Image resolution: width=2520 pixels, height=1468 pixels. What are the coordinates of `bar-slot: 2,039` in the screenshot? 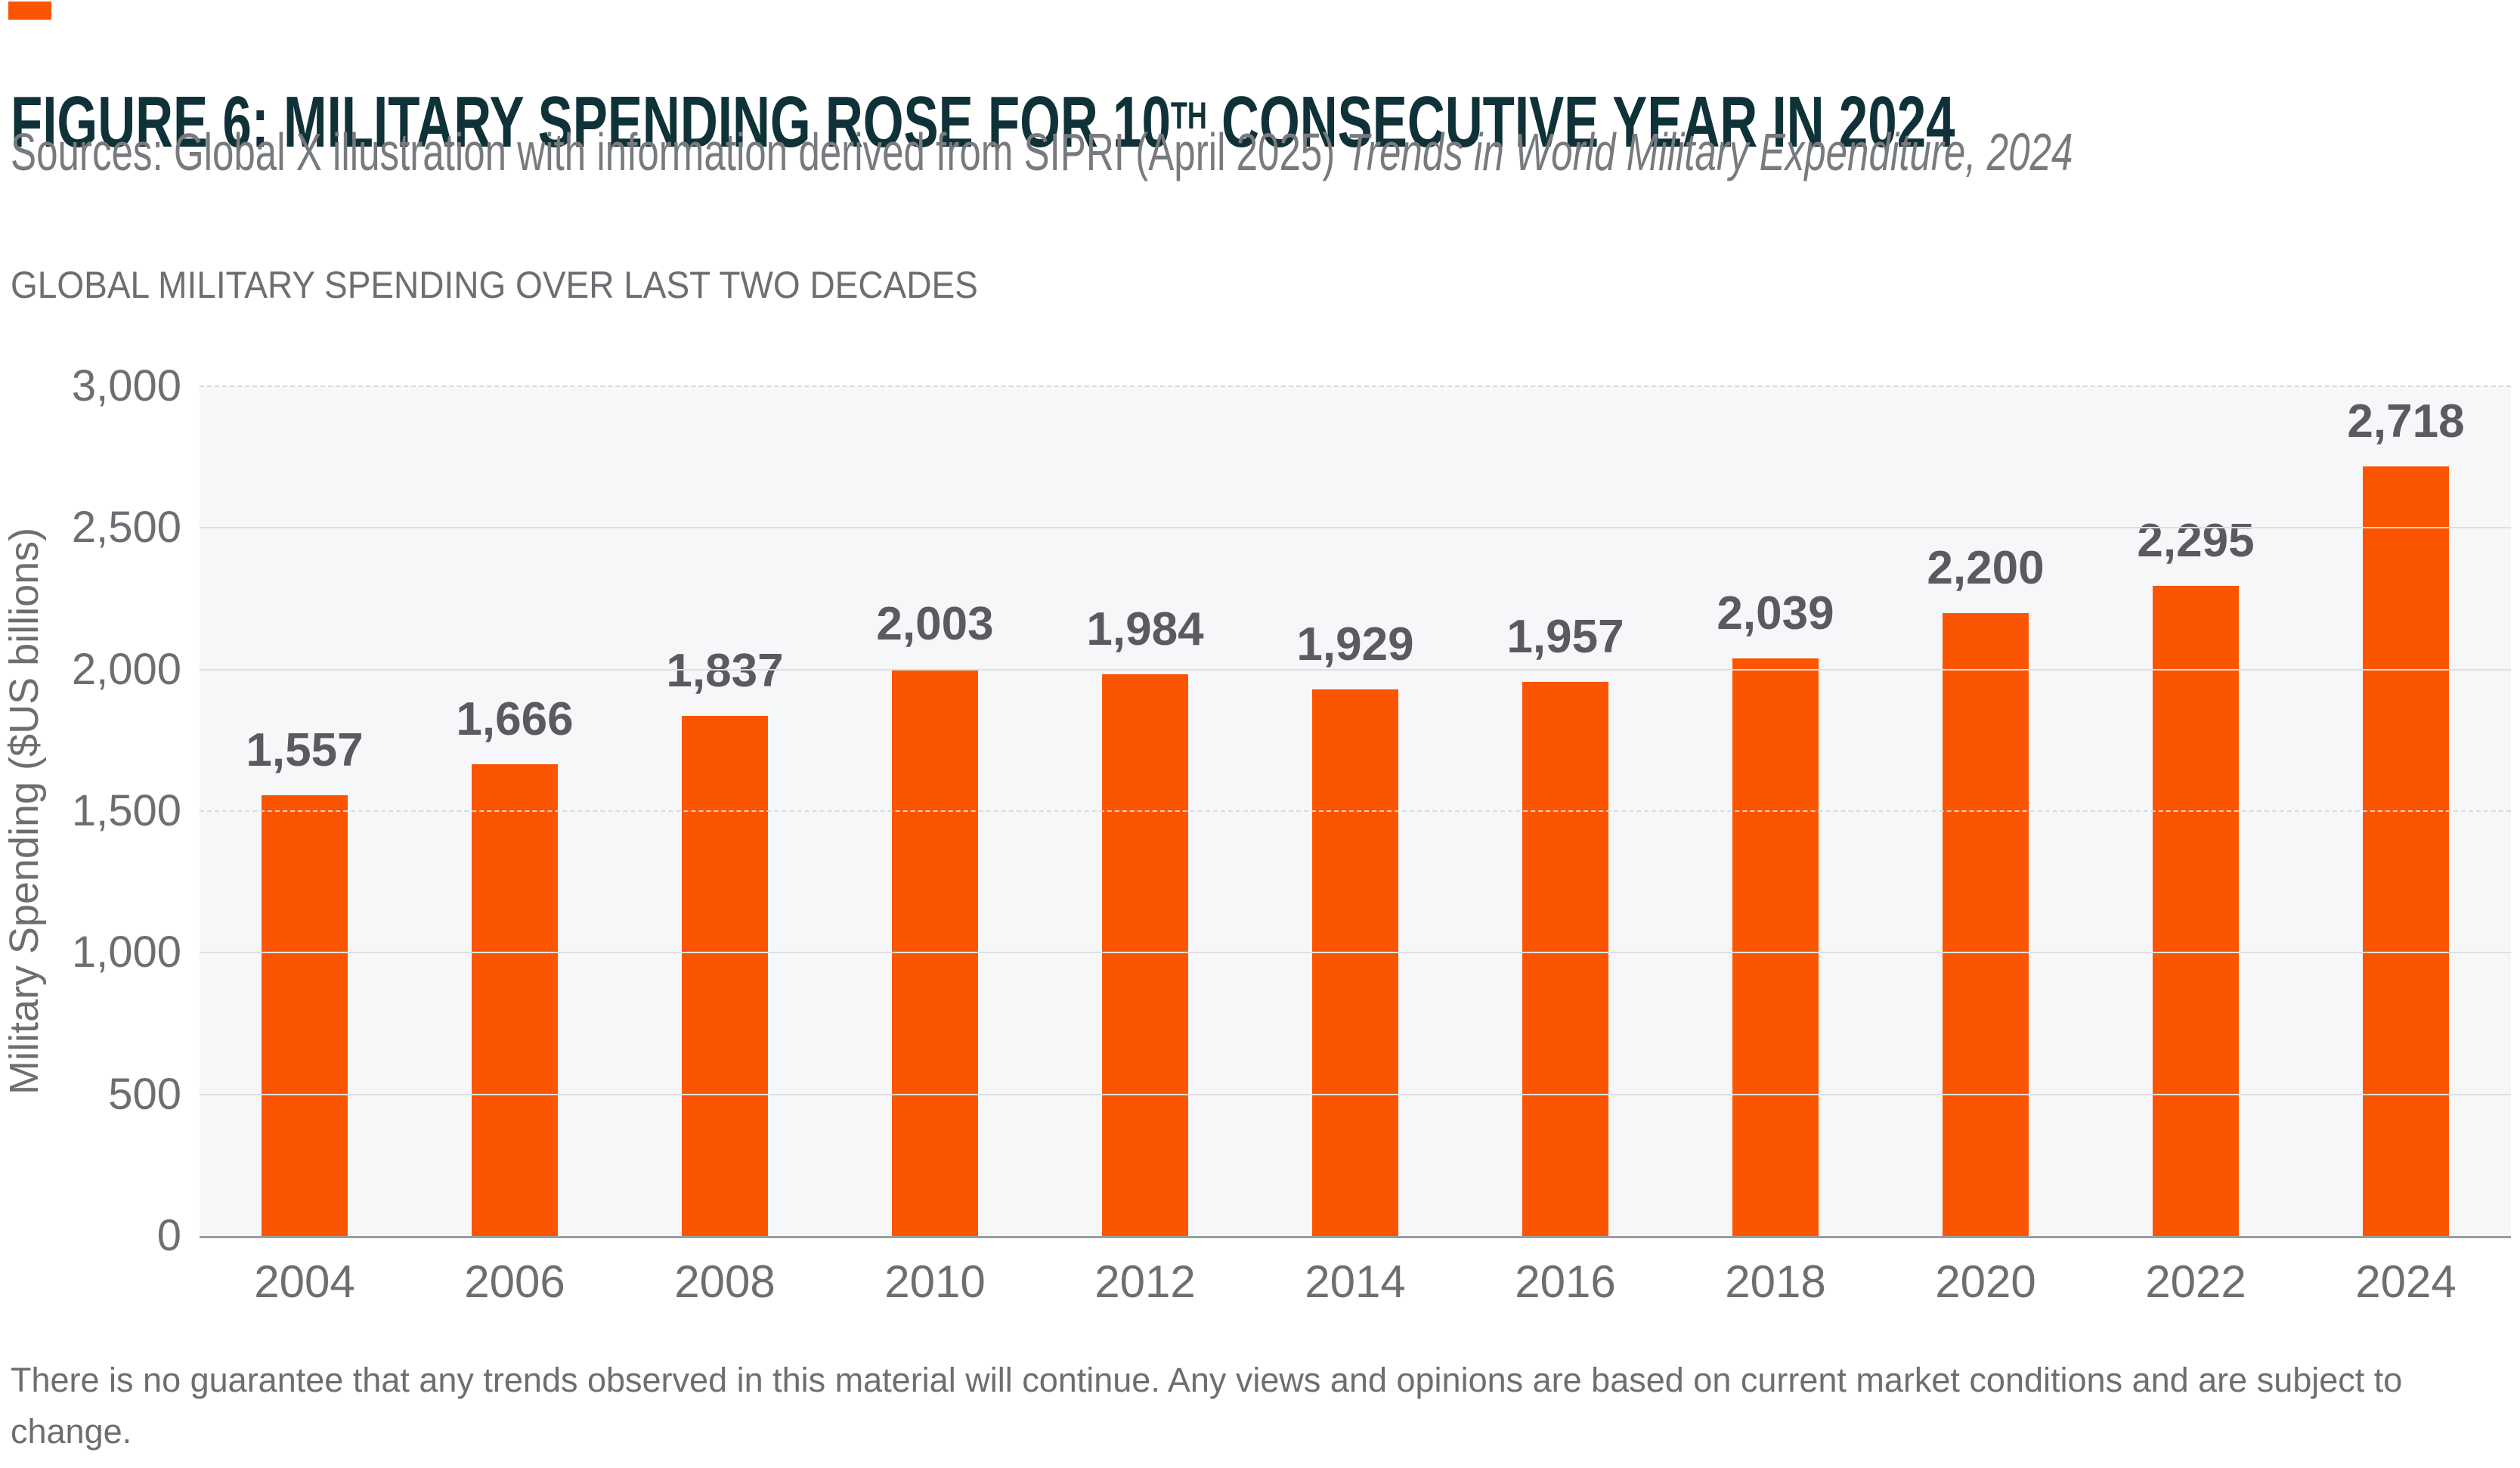 It's located at (1775, 811).